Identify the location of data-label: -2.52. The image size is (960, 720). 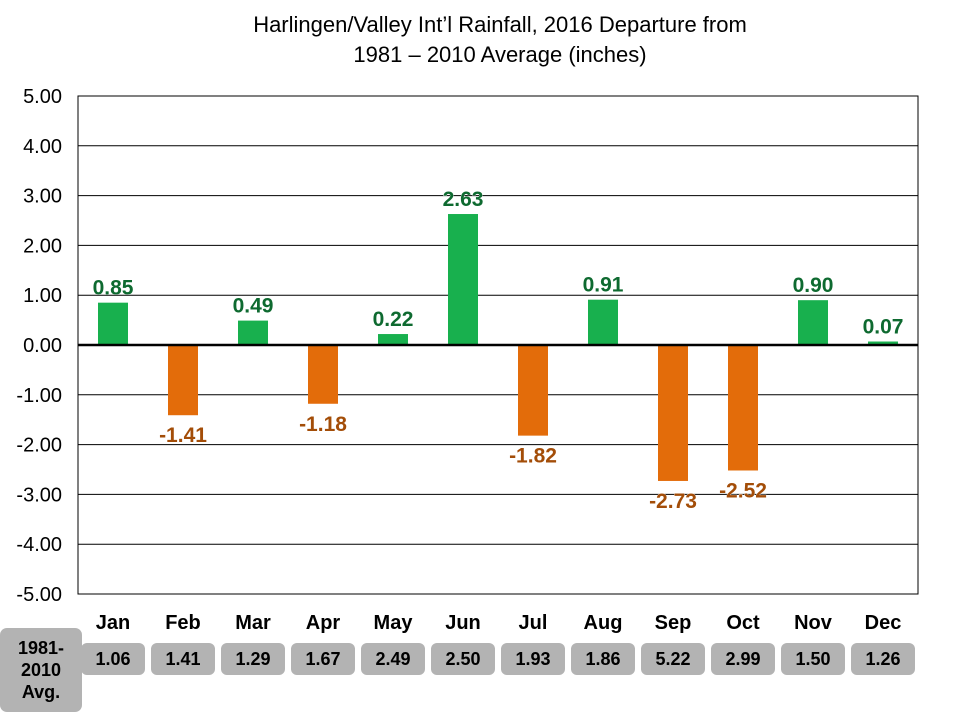
(743, 490).